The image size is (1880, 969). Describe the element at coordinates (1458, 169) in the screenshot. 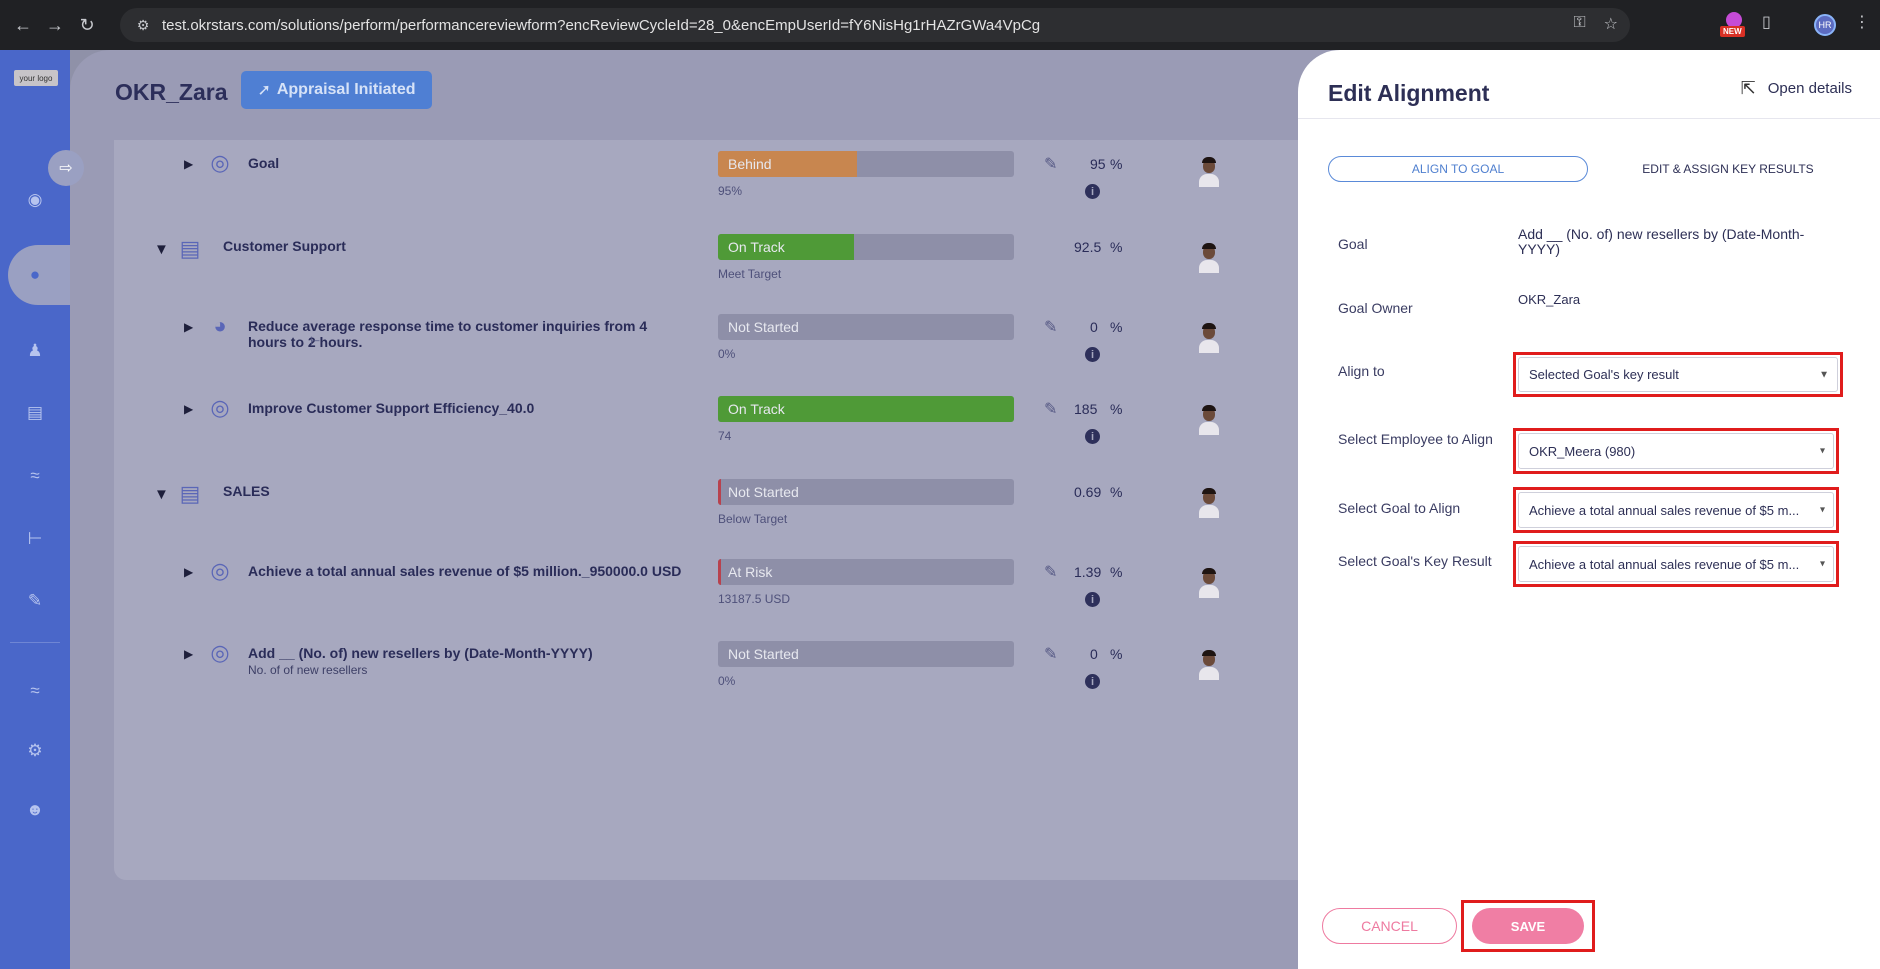

I see `tab-align-to-goal: ALIGN TO GOAL` at that location.